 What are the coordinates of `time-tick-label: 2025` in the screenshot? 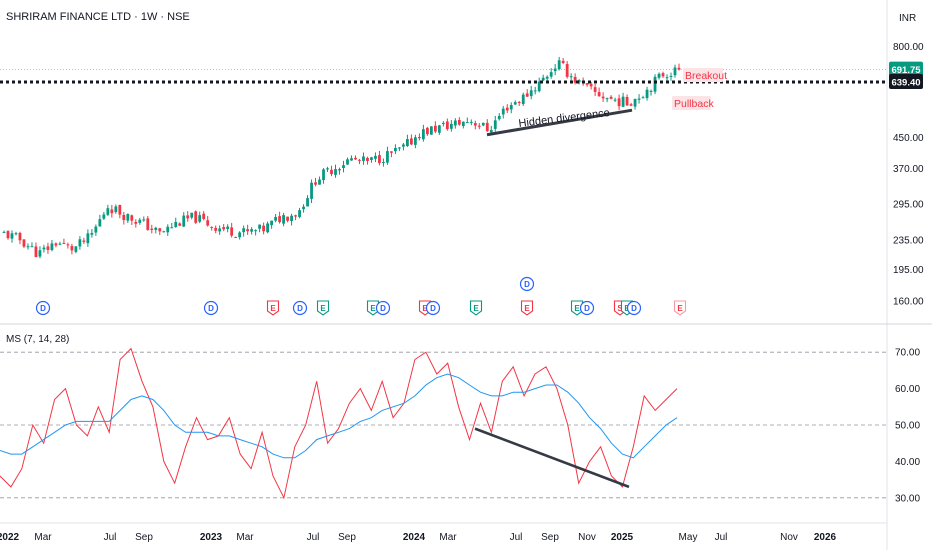 It's located at (622, 537).